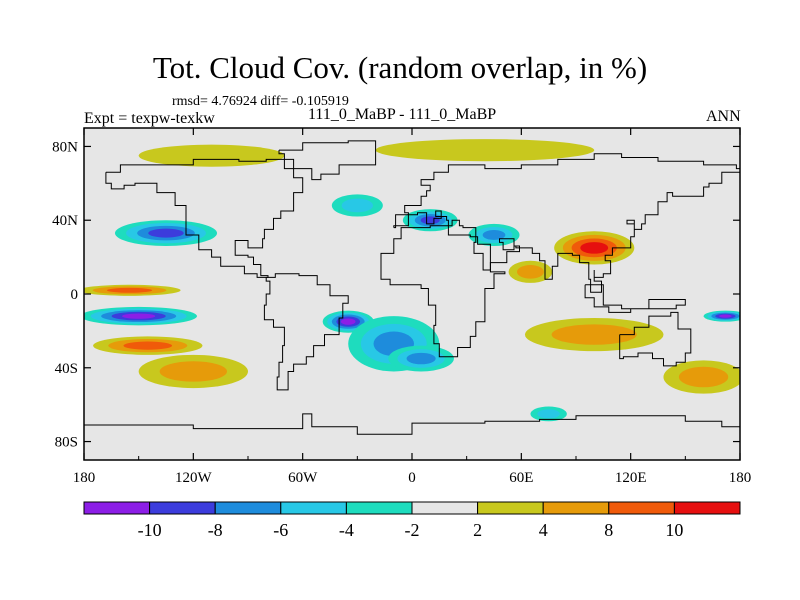 Image resolution: width=800 pixels, height=600 pixels. I want to click on y-tick-label-1: 40N, so click(65, 221).